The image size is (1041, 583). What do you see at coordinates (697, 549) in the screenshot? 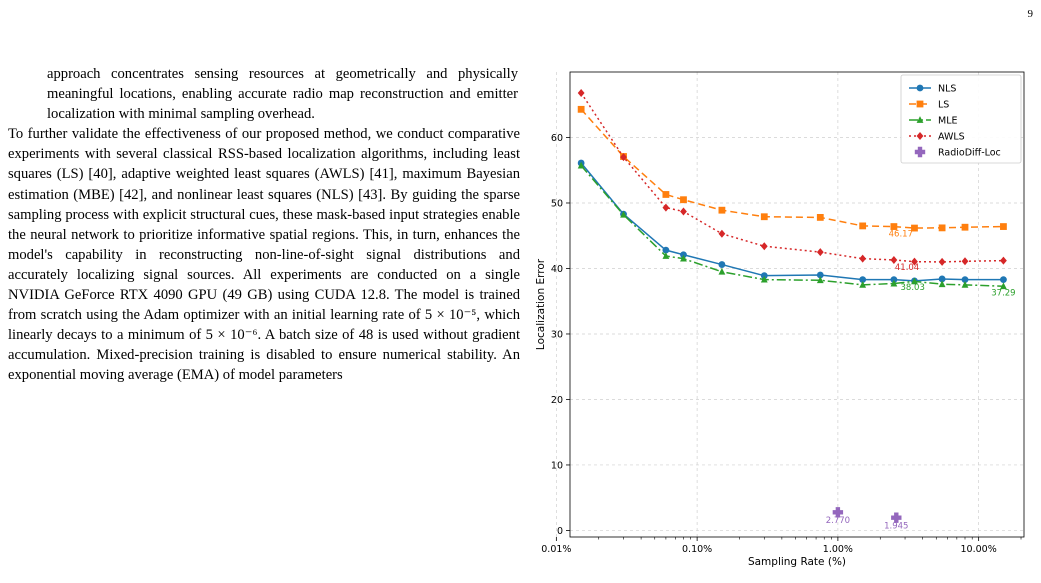
I see `x-tick-label: 0.10%` at bounding box center [697, 549].